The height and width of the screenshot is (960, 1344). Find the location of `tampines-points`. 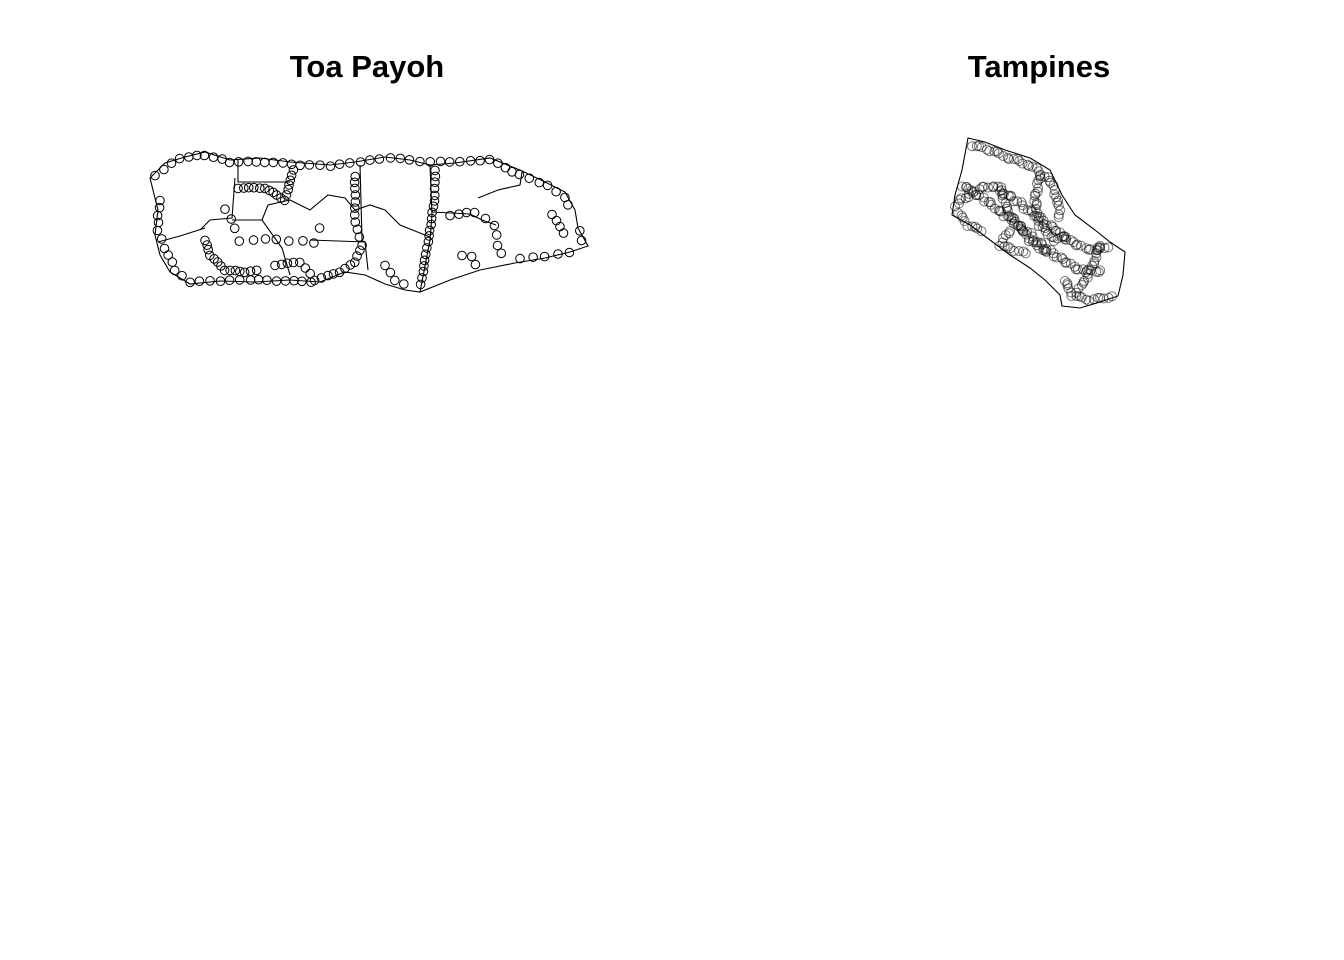

tampines-points is located at coordinates (1033, 223).